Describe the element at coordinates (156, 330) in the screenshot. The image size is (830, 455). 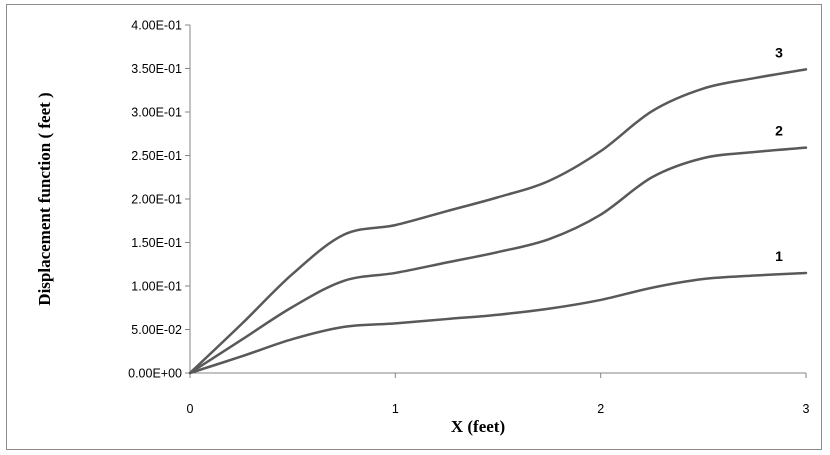
I see `y-tick-label: 5.00E-02` at that location.